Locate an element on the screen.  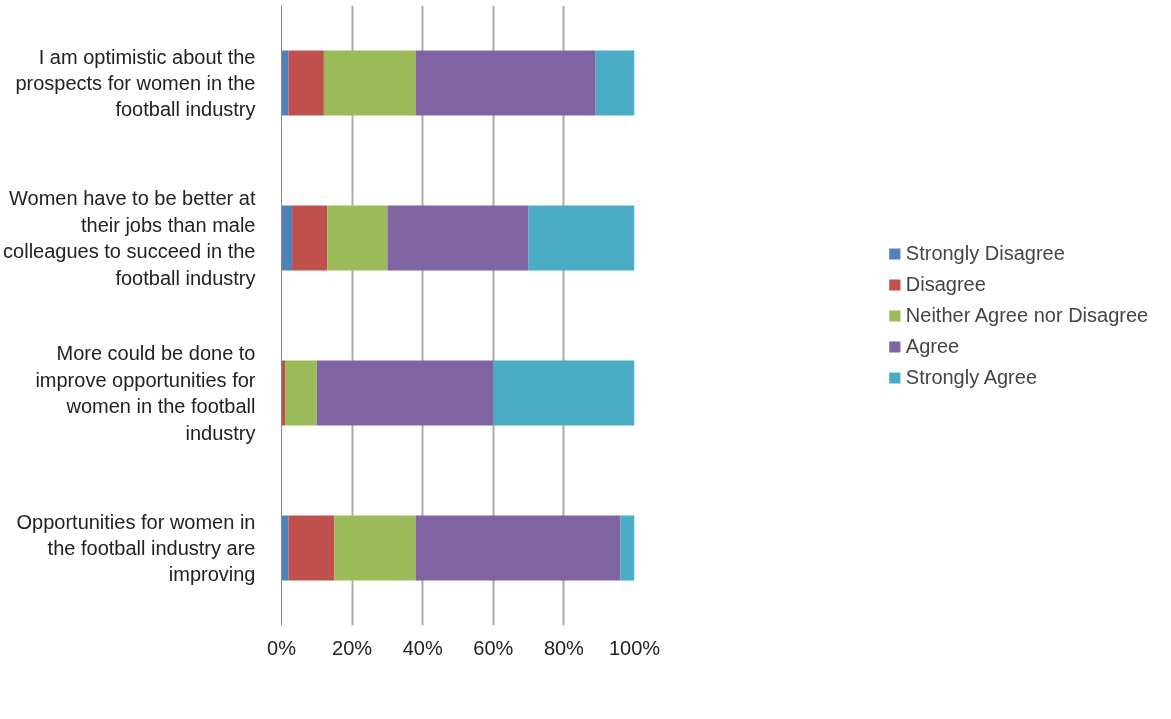
x-tick-label: 60% is located at coordinates (493, 647).